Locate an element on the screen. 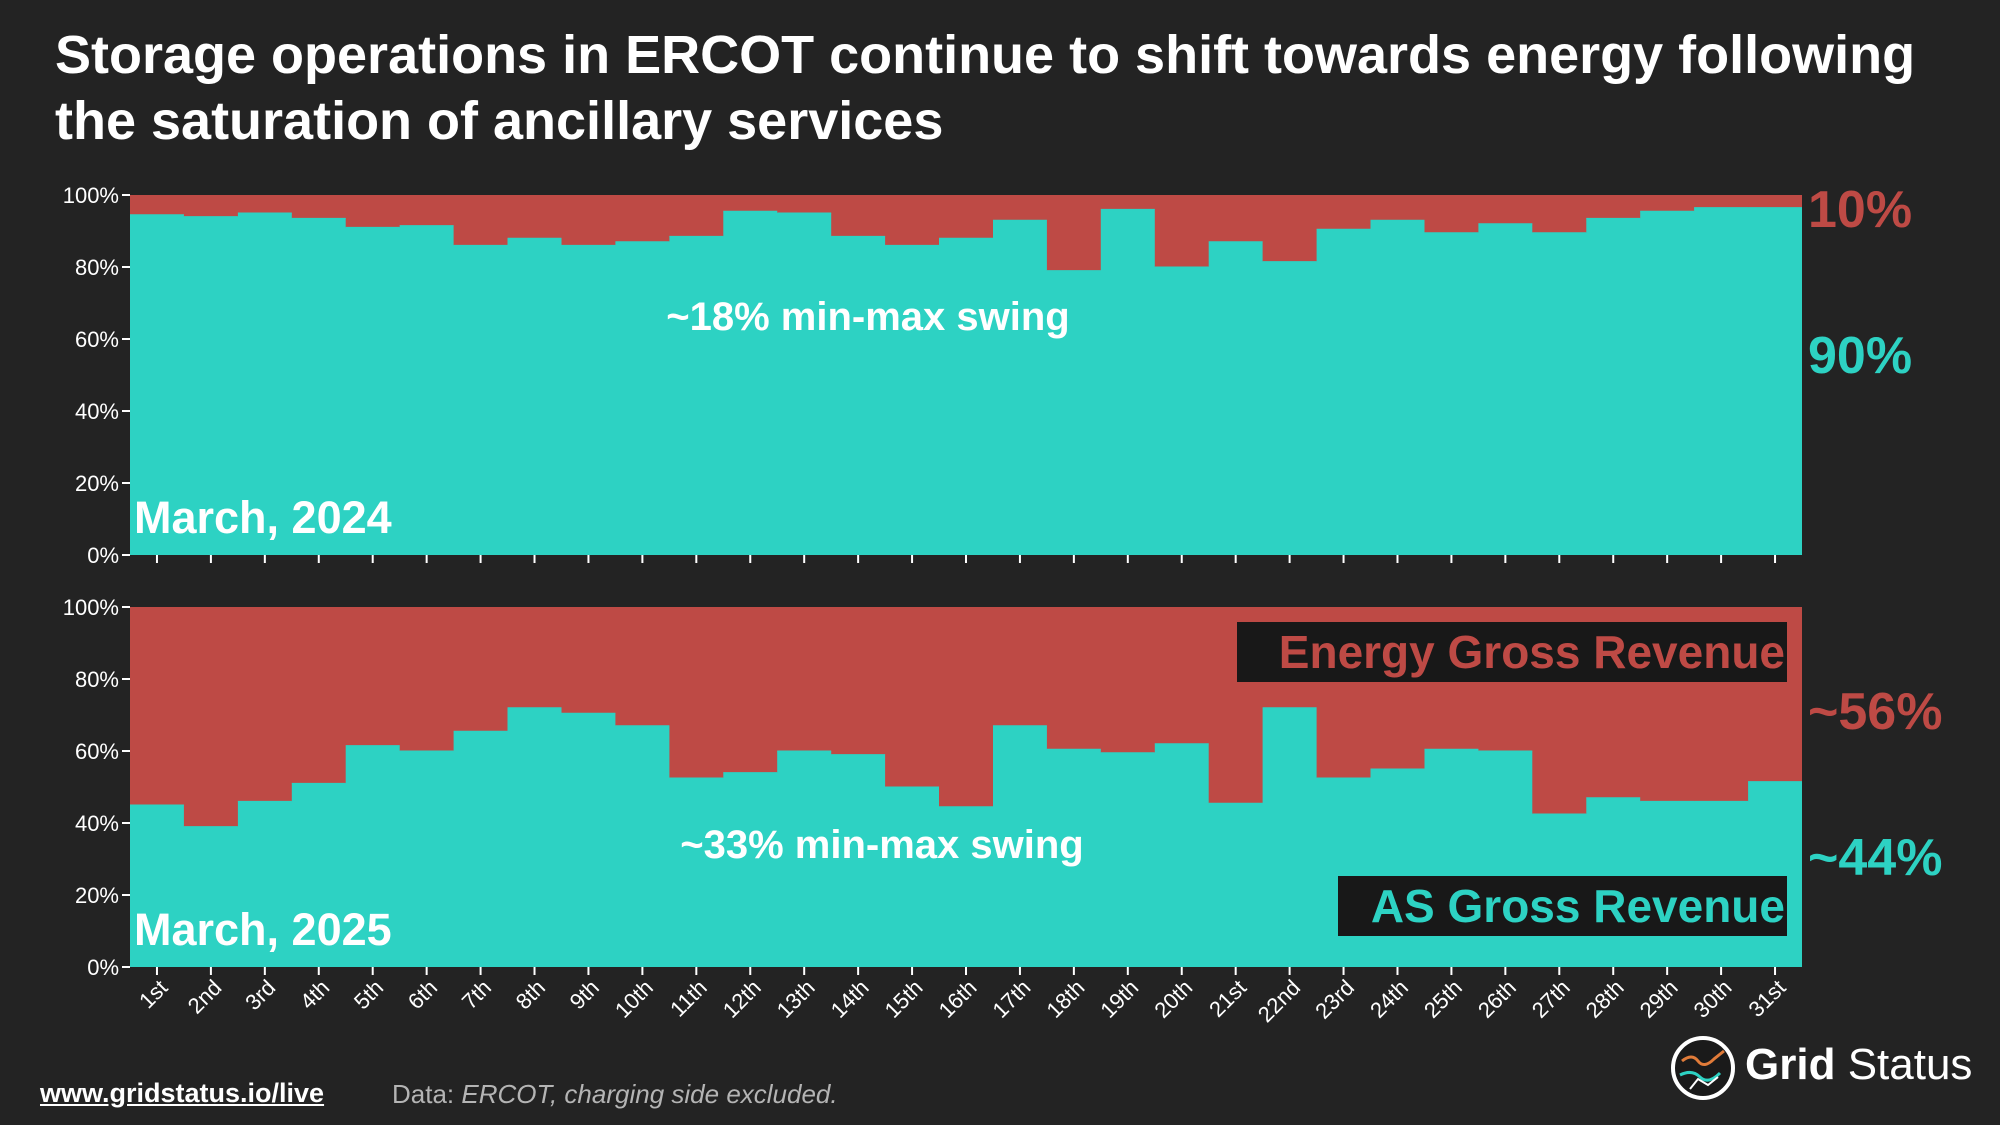 The image size is (2000, 1125). x-tick-label: 30th is located at coordinates (1713, 999).